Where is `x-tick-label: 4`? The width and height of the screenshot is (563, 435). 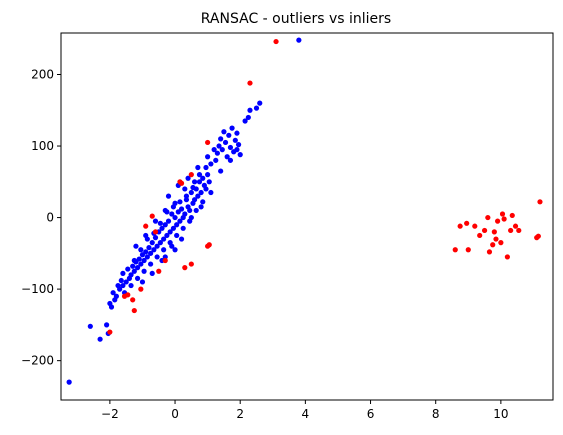
x-tick-label: 4 is located at coordinates (306, 414).